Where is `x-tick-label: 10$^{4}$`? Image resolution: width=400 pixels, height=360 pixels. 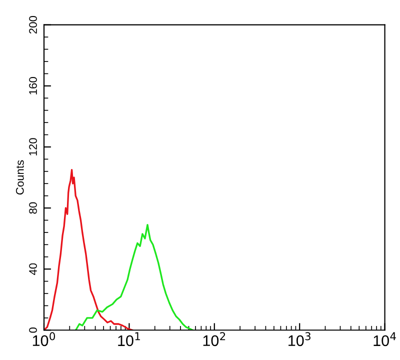 x-tick-label: 10$^{4}$ is located at coordinates (385, 339).